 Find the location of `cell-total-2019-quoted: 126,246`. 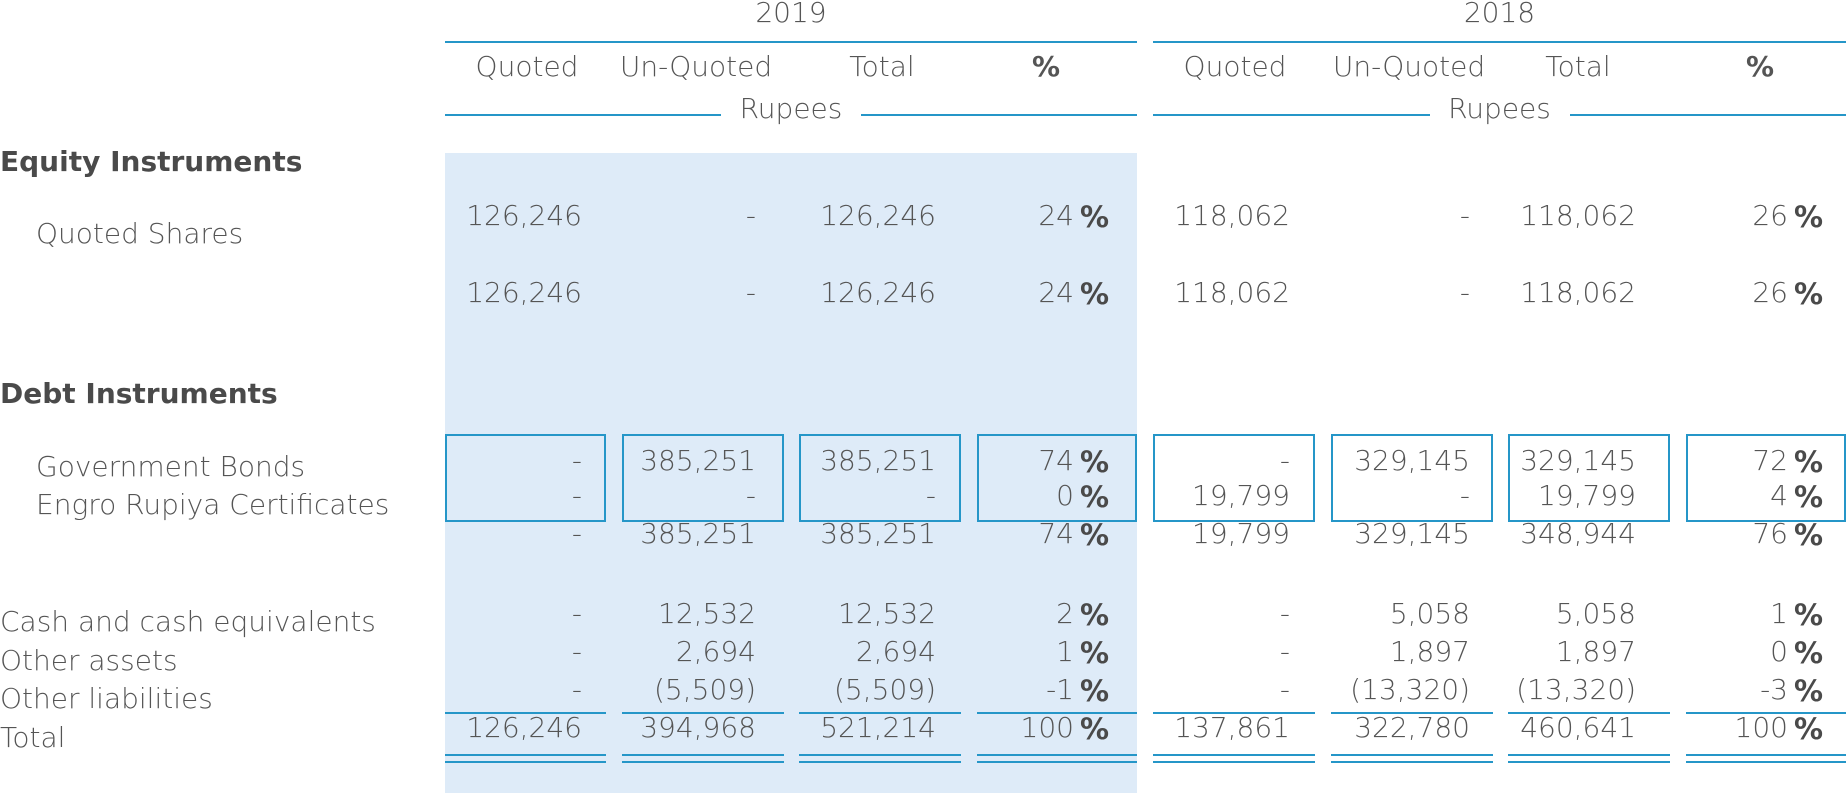

cell-total-2019-quoted: 126,246 is located at coordinates (524, 727).